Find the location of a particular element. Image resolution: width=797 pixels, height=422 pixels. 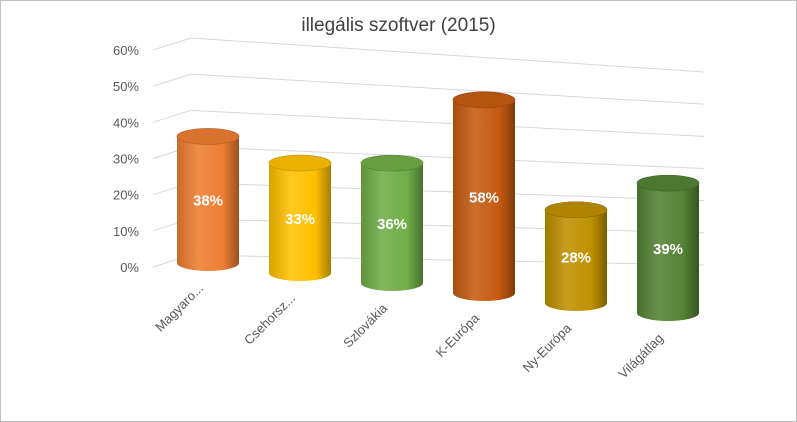

data-label: 38% is located at coordinates (208, 201).